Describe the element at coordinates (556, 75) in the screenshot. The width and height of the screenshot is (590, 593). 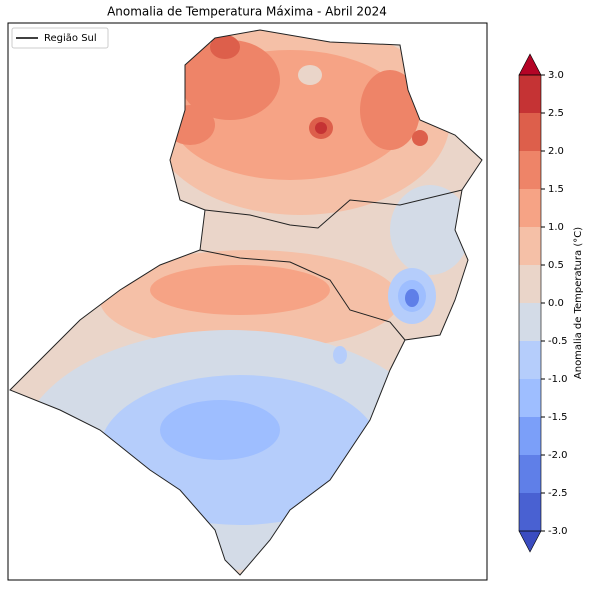
I see `colorbar-tick-label: 3.0` at that location.